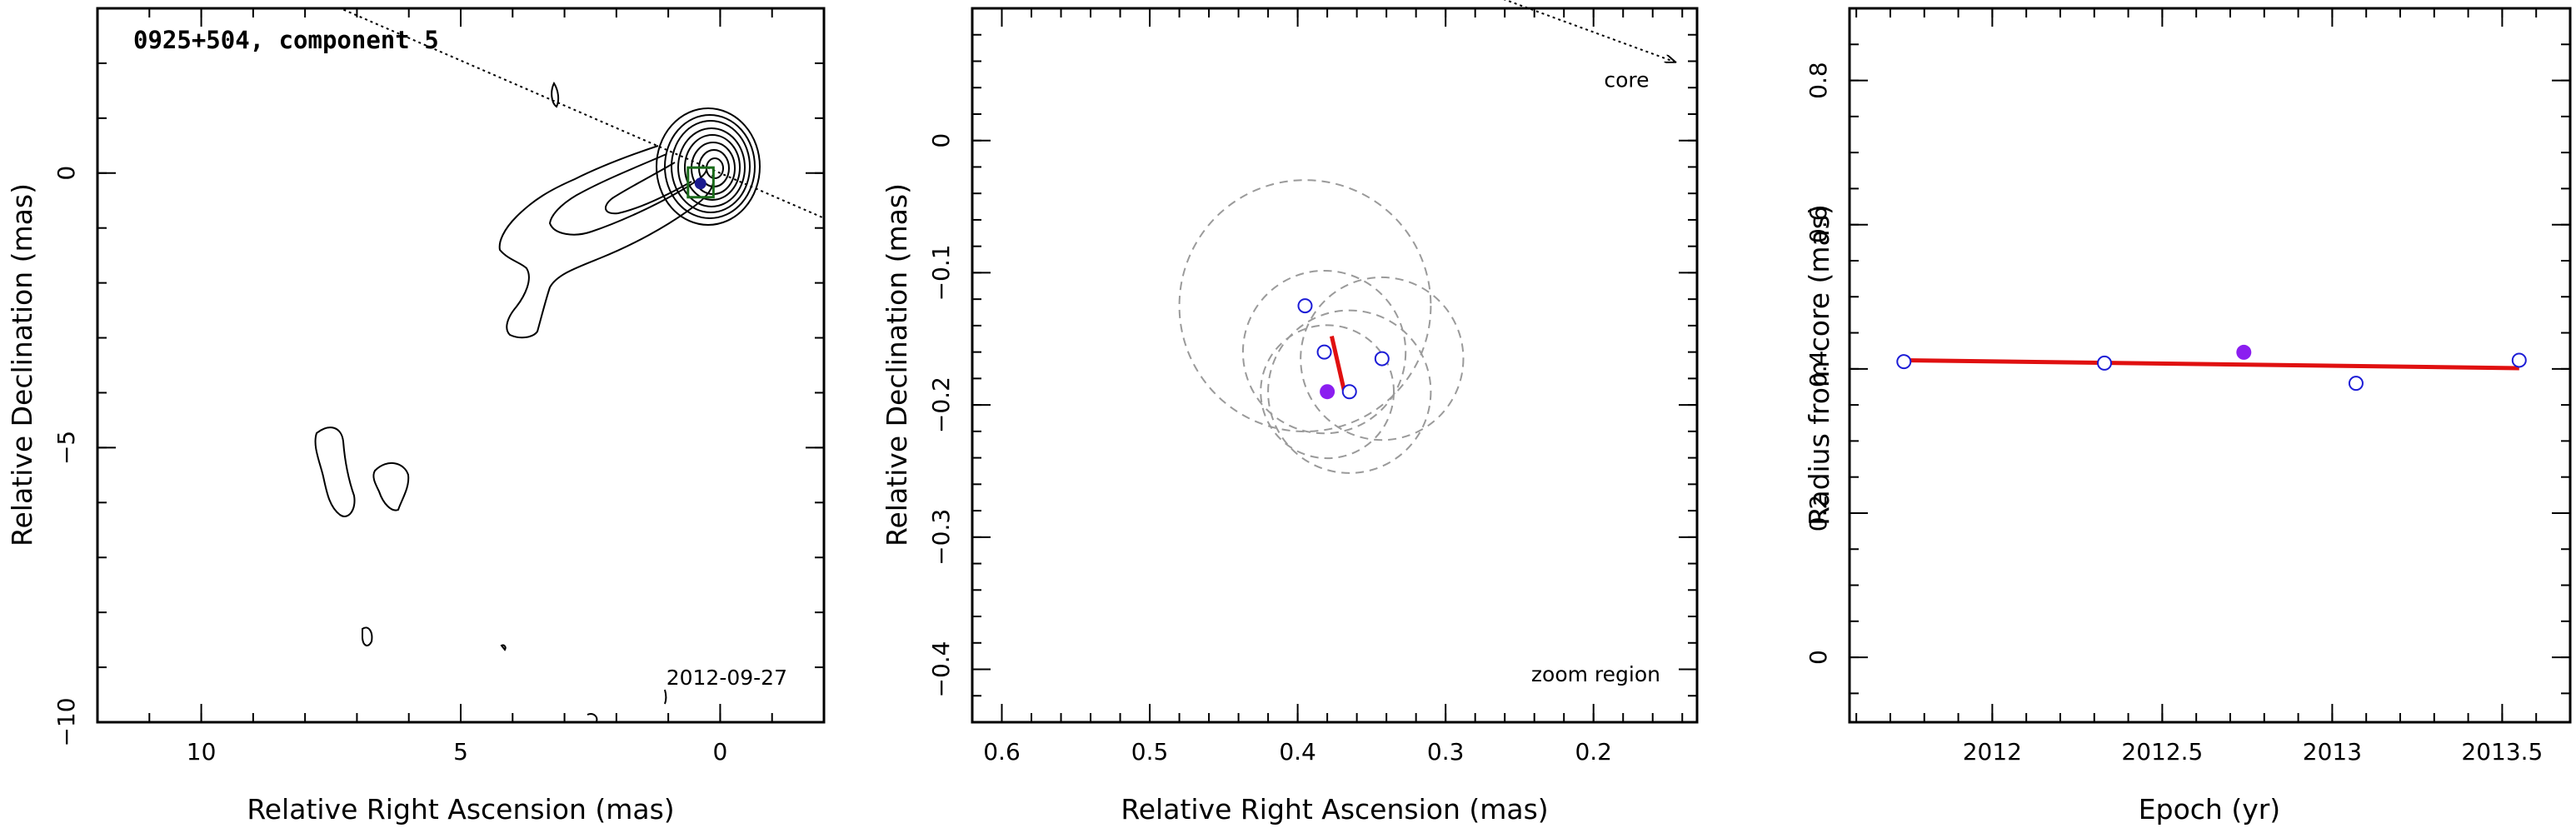 This screenshot has width=2576, height=833. What do you see at coordinates (1818, 513) in the screenshot?
I see `y-tick-label: 0.2` at bounding box center [1818, 513].